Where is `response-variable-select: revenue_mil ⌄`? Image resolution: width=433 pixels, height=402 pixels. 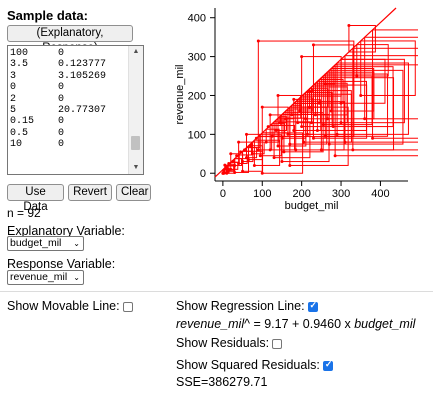
response-variable-select: revenue_mil ⌄ is located at coordinates (45, 277).